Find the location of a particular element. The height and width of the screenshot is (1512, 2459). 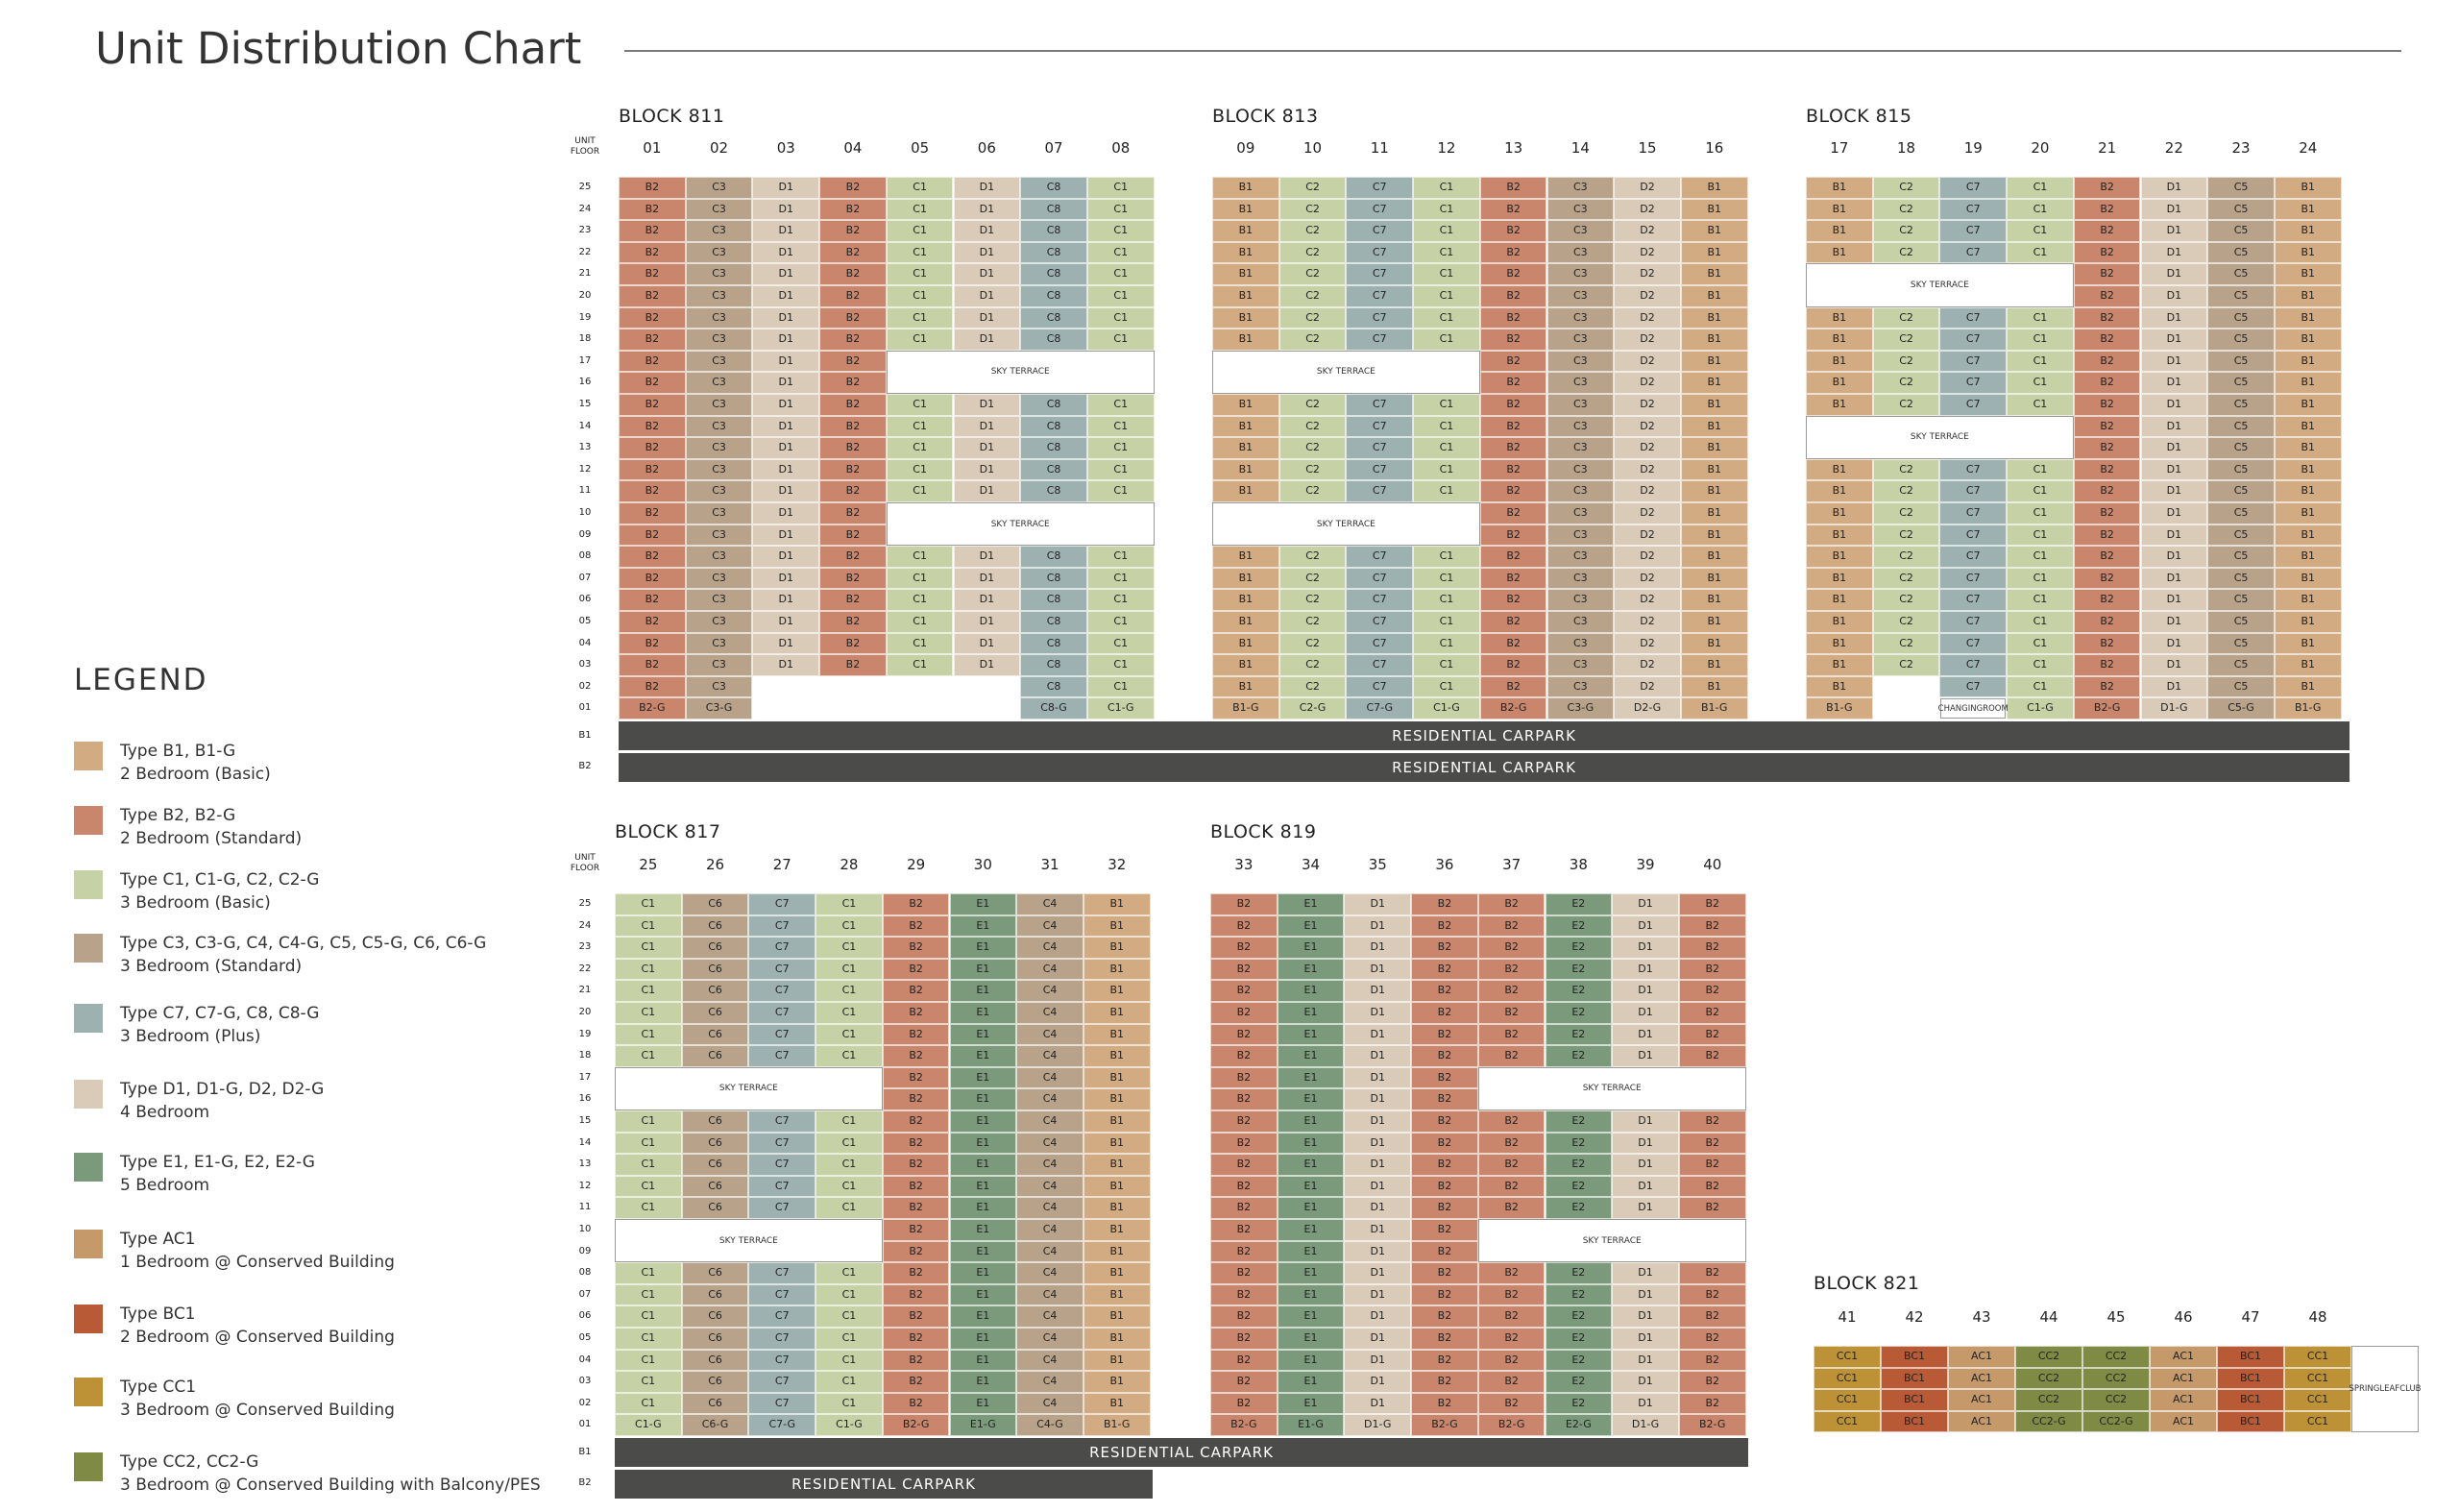

unit-cell: CC1 is located at coordinates (2317, 1421).